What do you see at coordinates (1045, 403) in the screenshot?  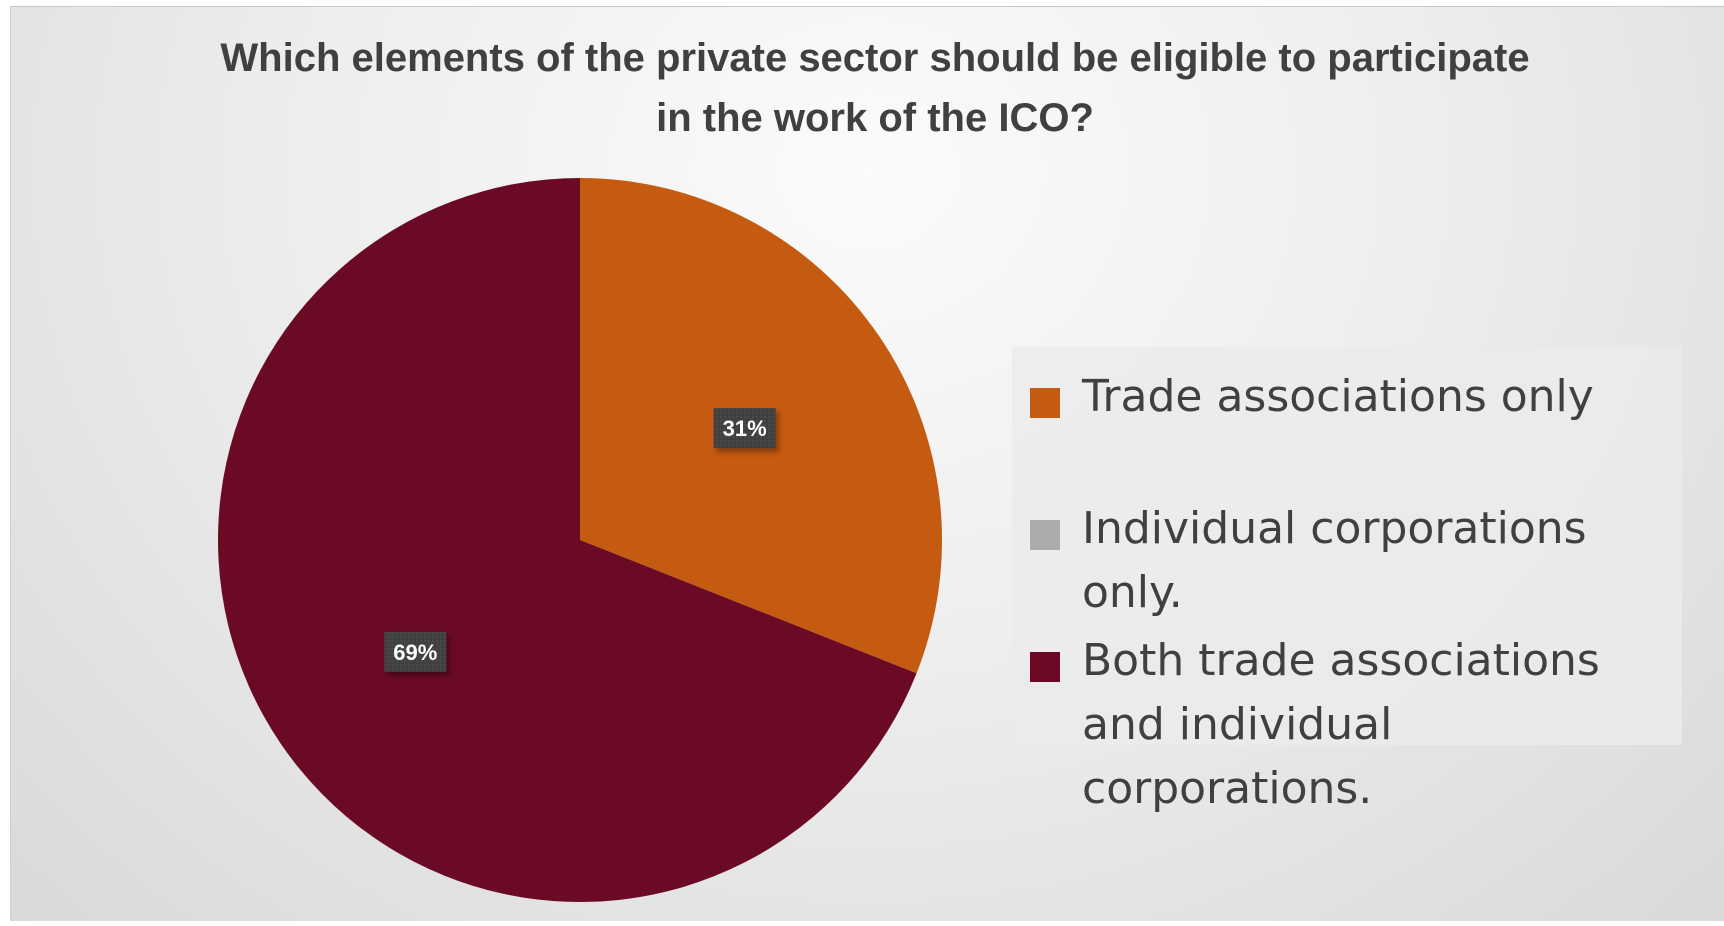 I see `legend-swatch-trade-associations` at bounding box center [1045, 403].